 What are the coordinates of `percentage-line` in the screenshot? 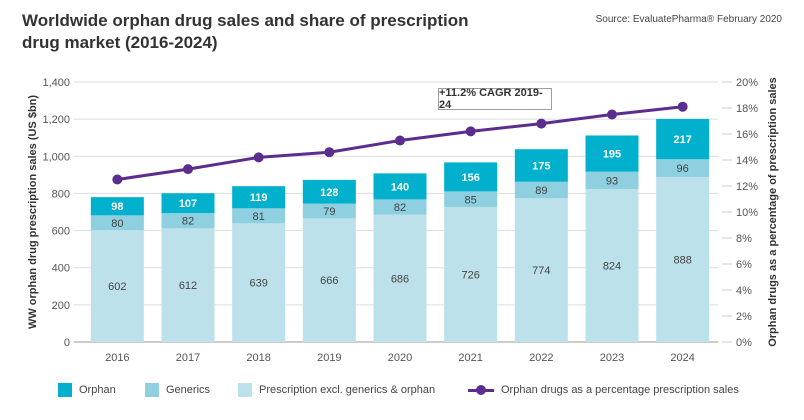 It's located at (400, 143).